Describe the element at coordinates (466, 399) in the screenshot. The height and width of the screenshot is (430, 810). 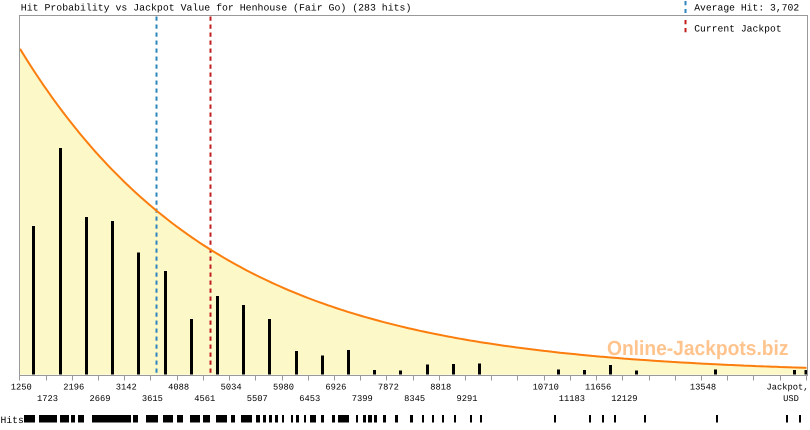
I see `svg-text: 9291` at that location.